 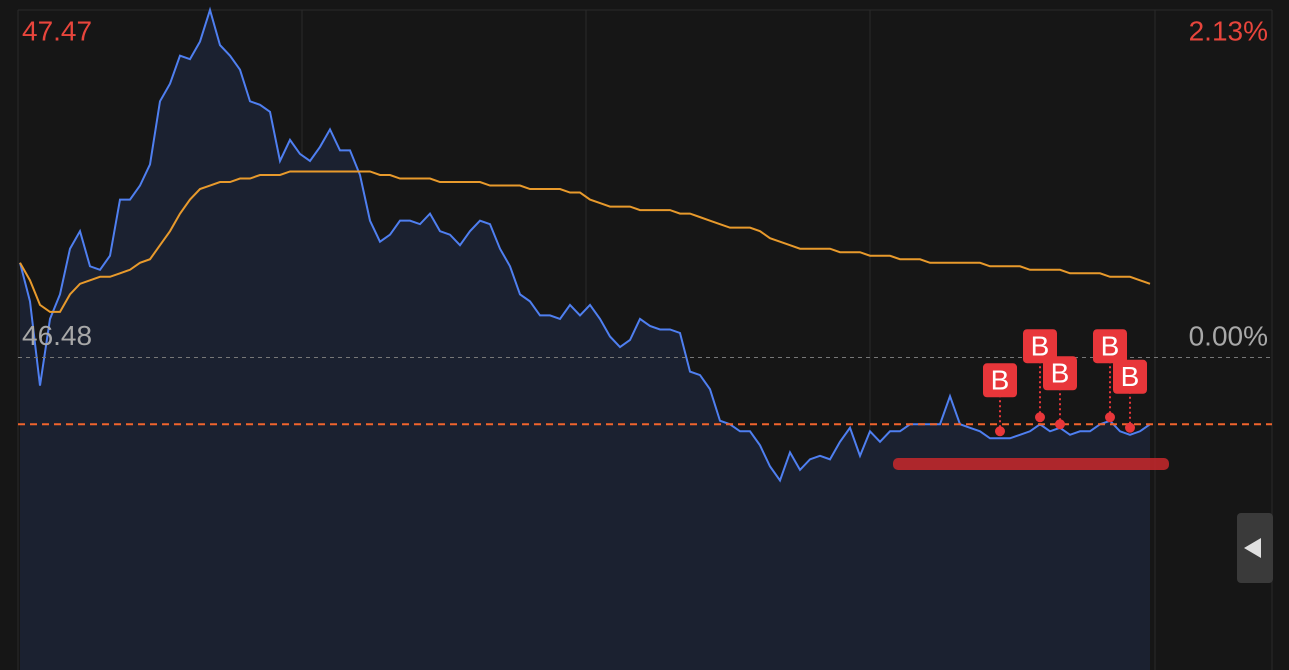 I want to click on collapse-button, so click(x=1255, y=548).